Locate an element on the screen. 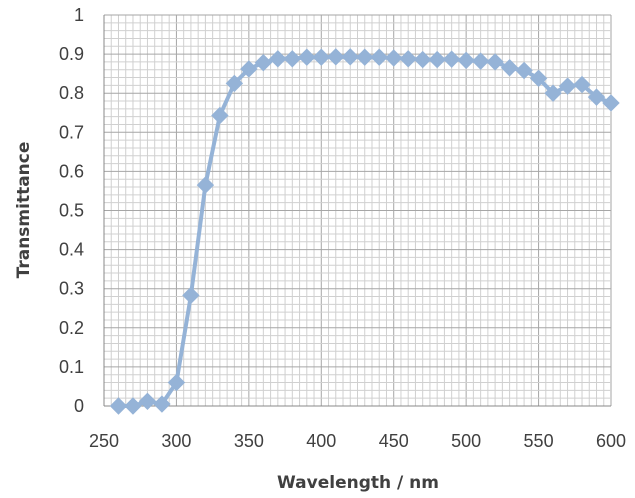 The height and width of the screenshot is (498, 635). y-tick-label: 0.2 is located at coordinates (71, 328).